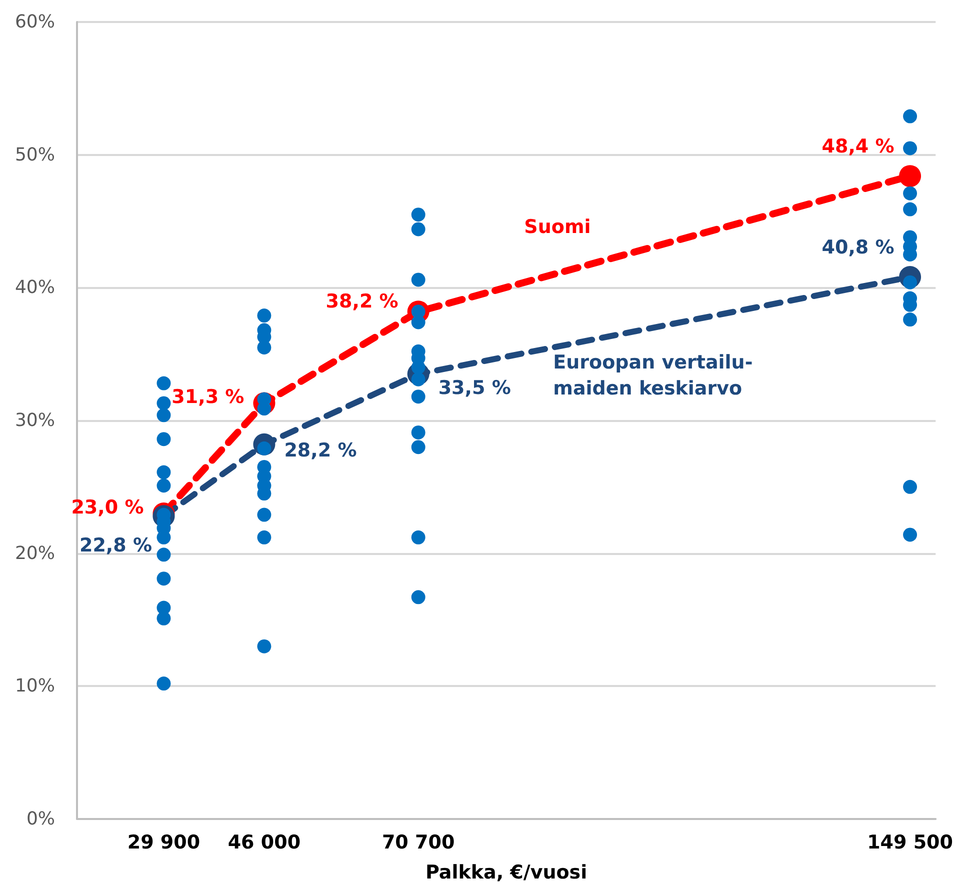 Image resolution: width=956 pixels, height=889 pixels. Describe the element at coordinates (418, 843) in the screenshot. I see `x-tick-label: 70 700` at that location.